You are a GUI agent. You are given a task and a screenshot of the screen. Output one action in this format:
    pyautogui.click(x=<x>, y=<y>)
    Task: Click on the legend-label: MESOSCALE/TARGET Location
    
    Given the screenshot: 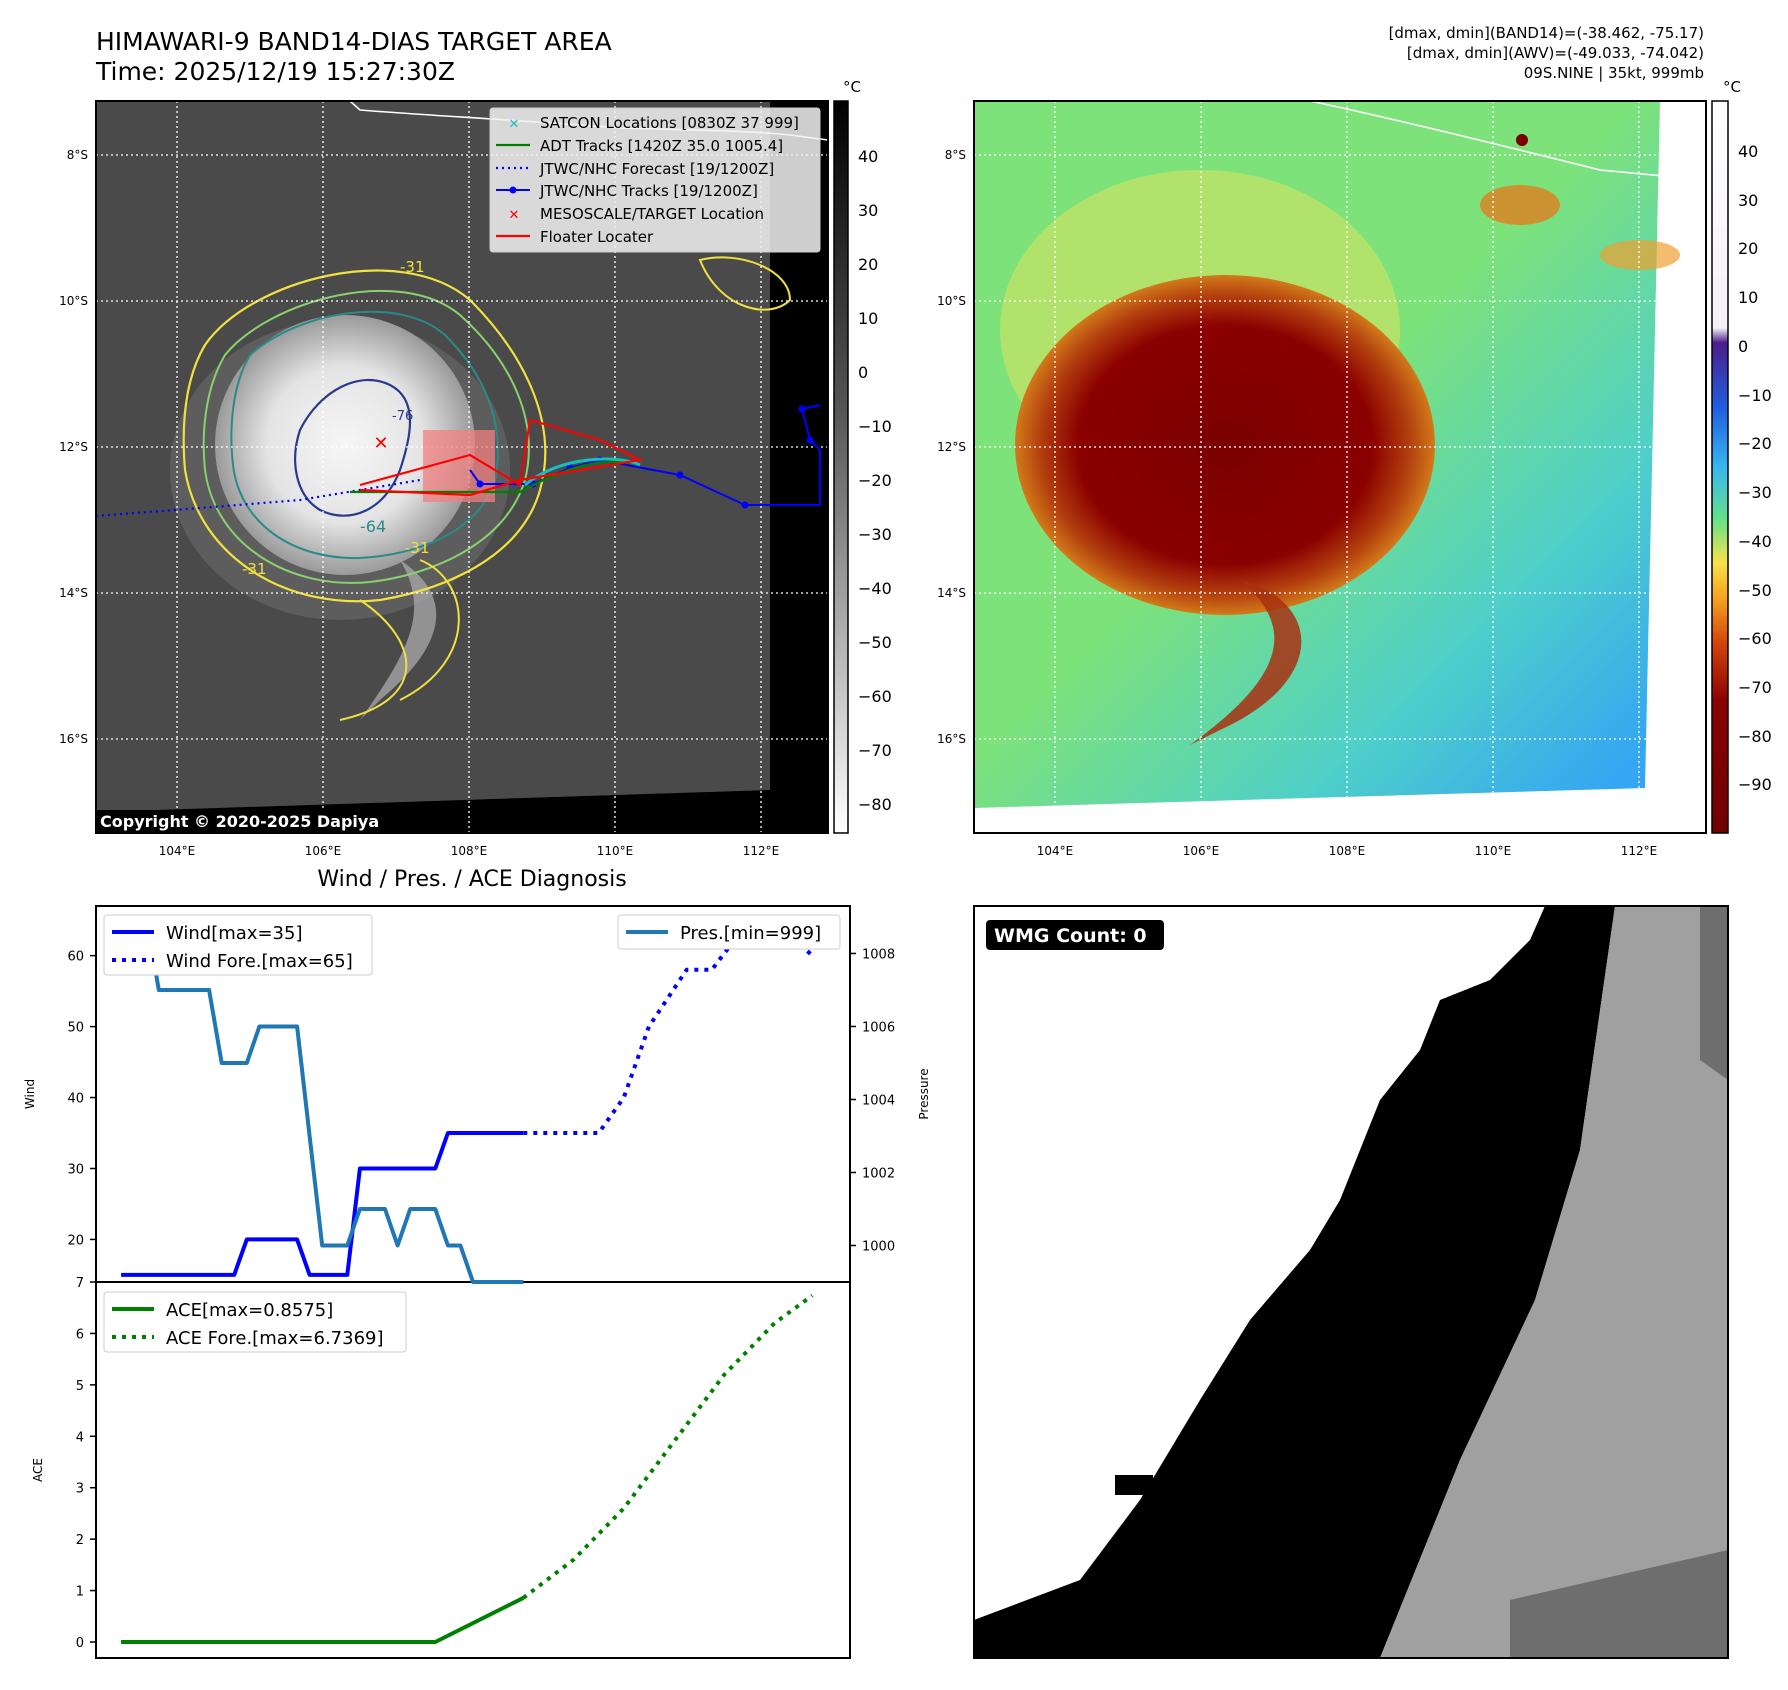 What is the action you would take?
    pyautogui.click(x=652, y=214)
    